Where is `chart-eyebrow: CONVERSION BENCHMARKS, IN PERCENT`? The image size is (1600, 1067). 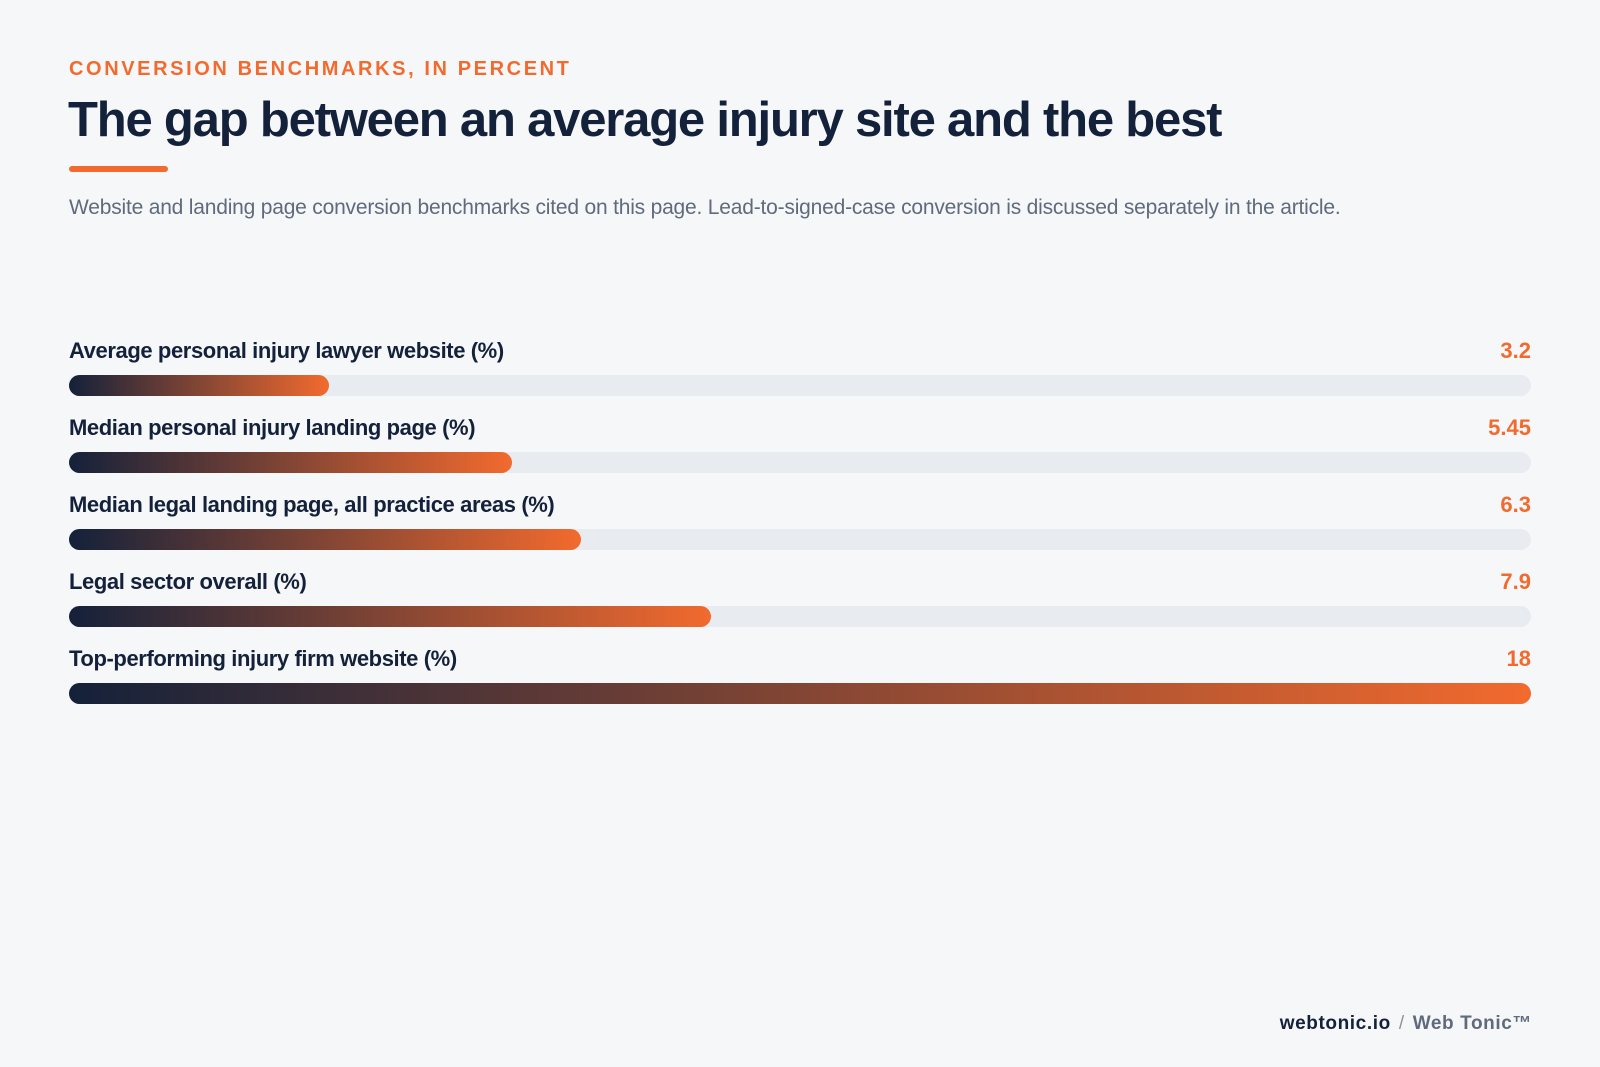 chart-eyebrow: CONVERSION BENCHMARKS, IN PERCENT is located at coordinates (320, 69).